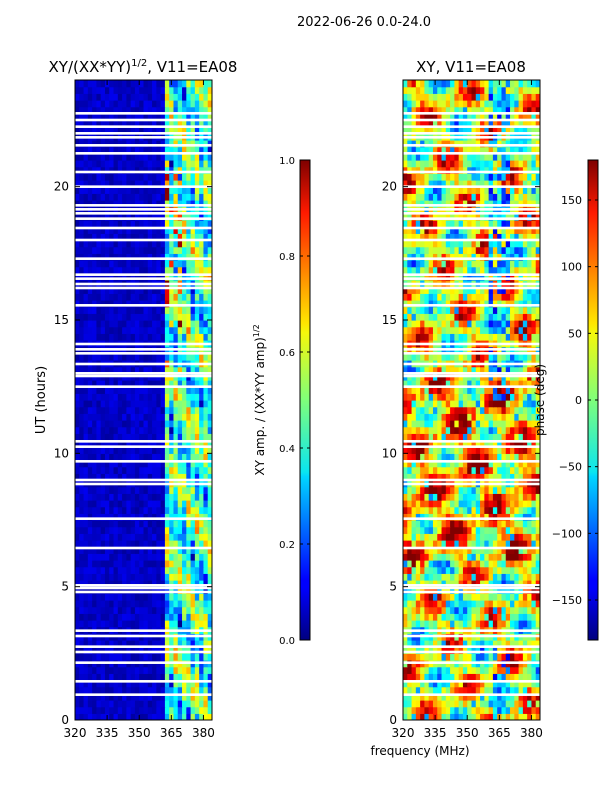  What do you see at coordinates (287, 257) in the screenshot?
I see `colorbar-tick-label: 0.8` at bounding box center [287, 257].